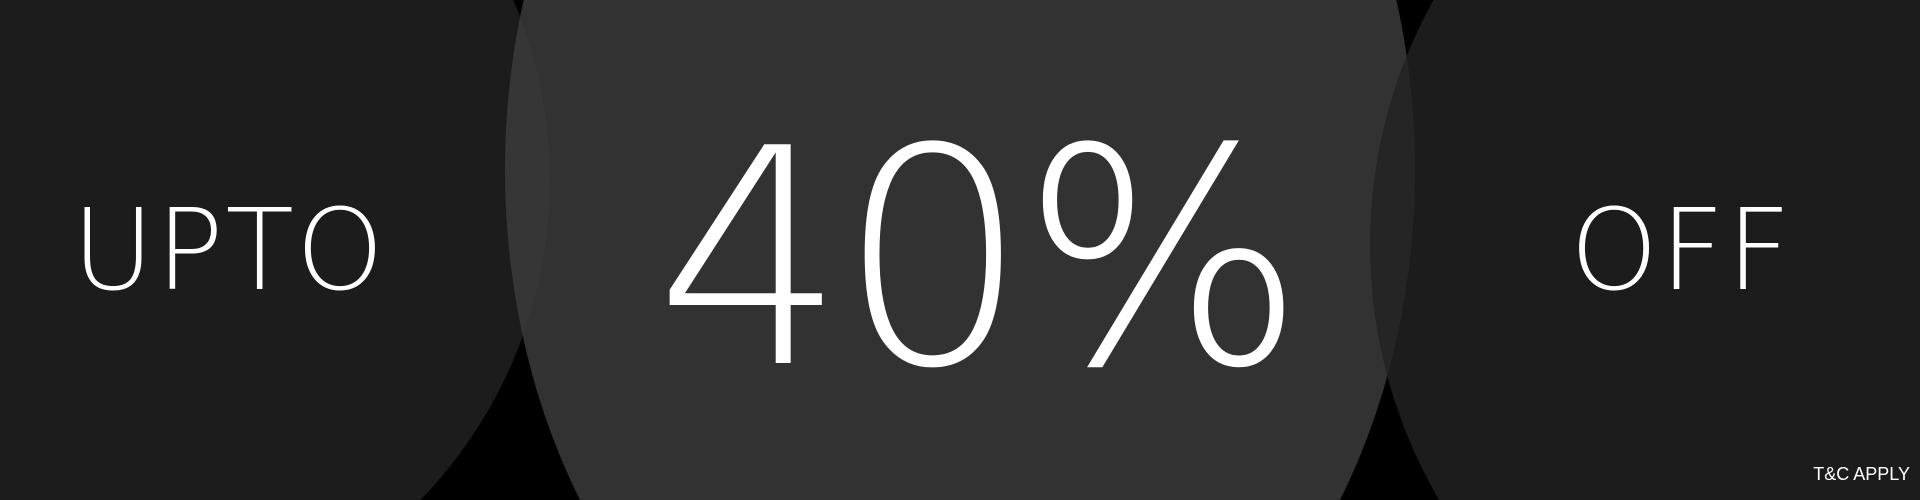 The height and width of the screenshot is (500, 1920). What do you see at coordinates (1681, 251) in the screenshot?
I see `off-label: OFF` at bounding box center [1681, 251].